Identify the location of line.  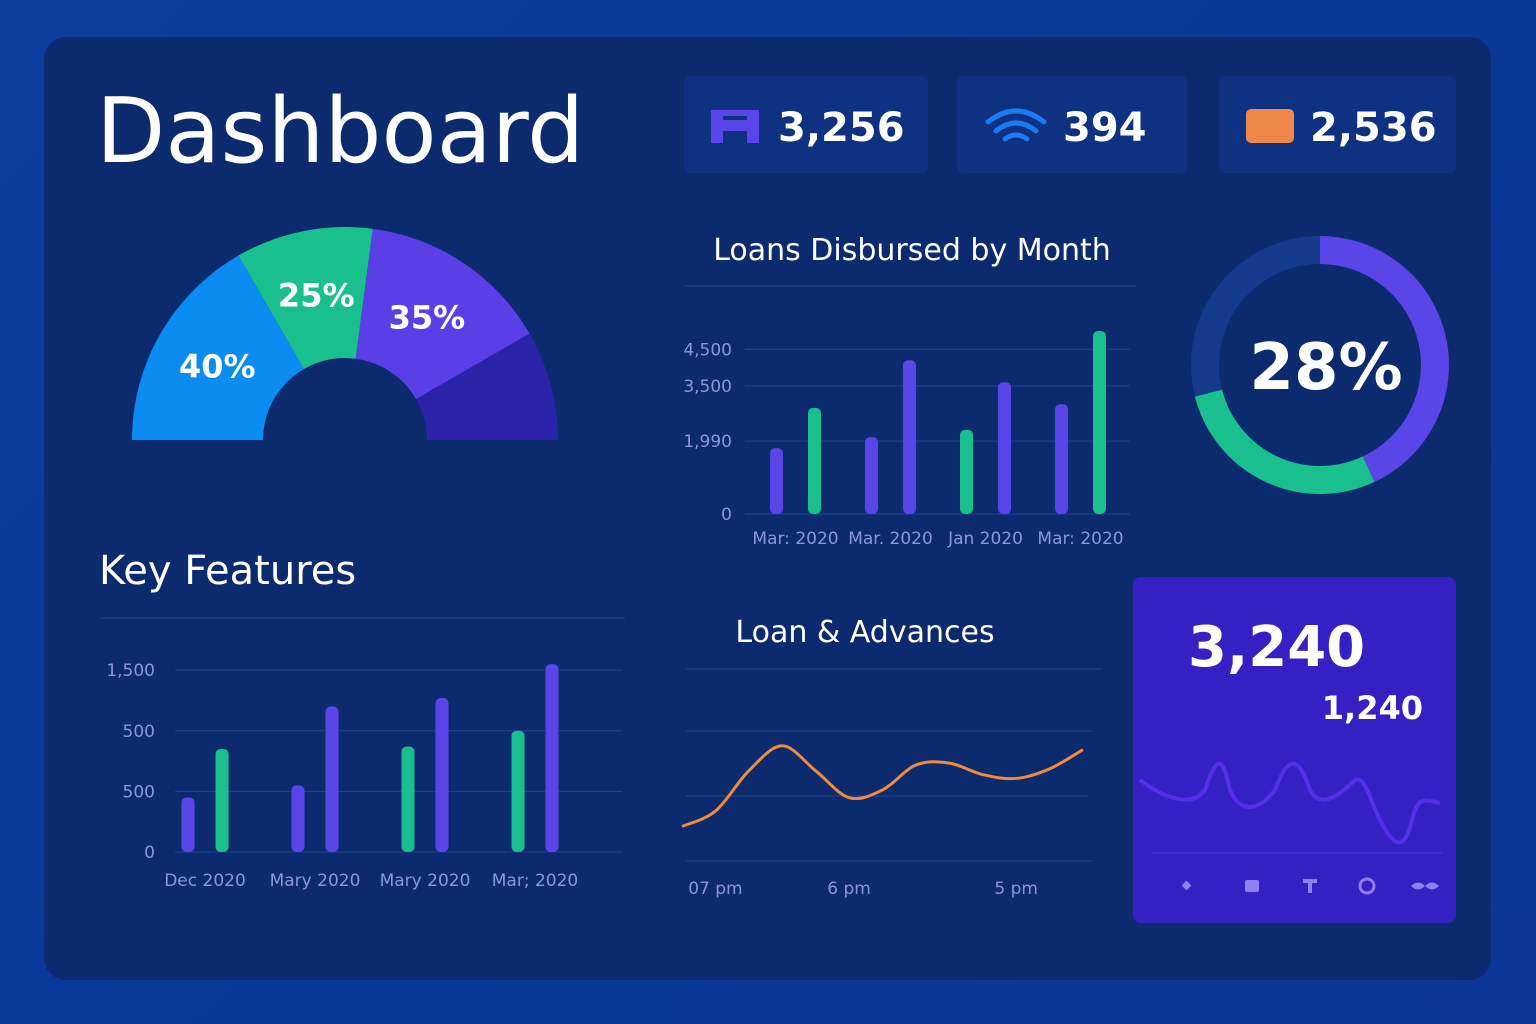
(882, 786).